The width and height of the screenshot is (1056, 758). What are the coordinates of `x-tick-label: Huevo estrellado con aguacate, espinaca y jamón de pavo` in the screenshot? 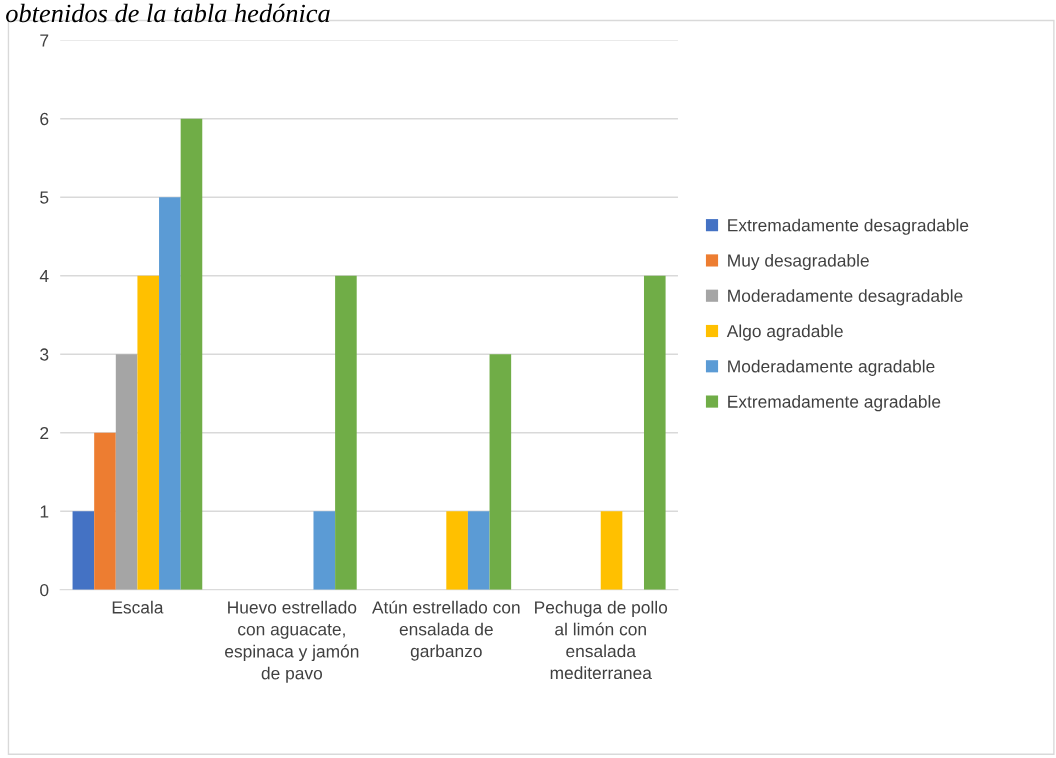 It's located at (292, 641).